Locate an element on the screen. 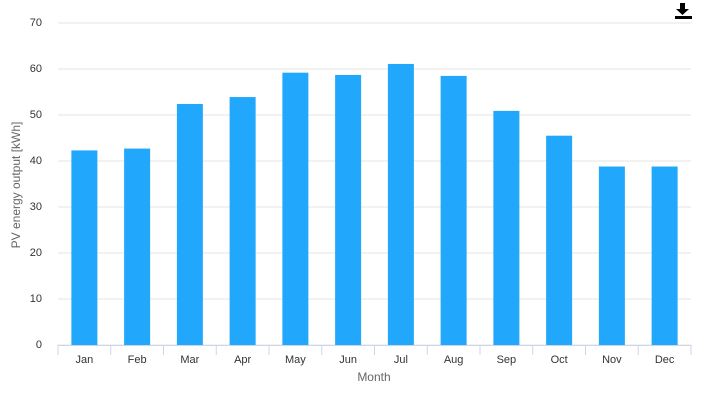  x-tick-label: Nov is located at coordinates (612, 360).